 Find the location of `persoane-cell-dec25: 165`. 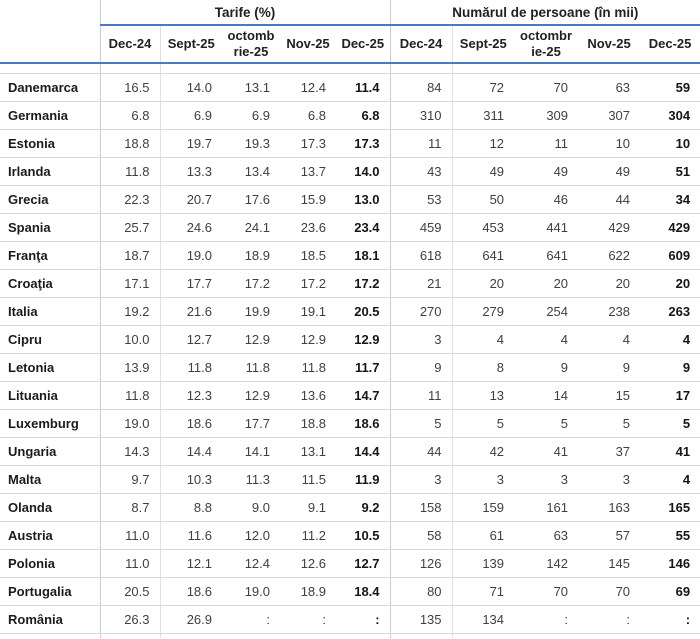

persoane-cell-dec25: 165 is located at coordinates (670, 507).